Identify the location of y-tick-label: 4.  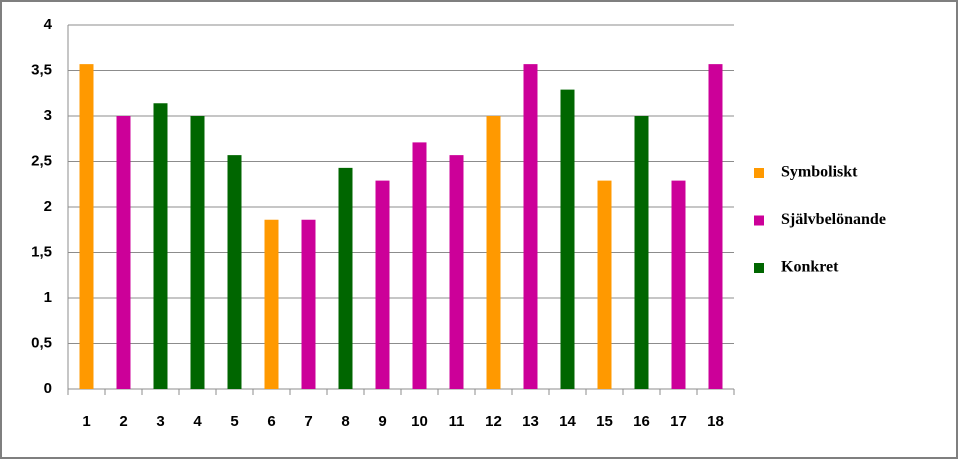
(48, 24).